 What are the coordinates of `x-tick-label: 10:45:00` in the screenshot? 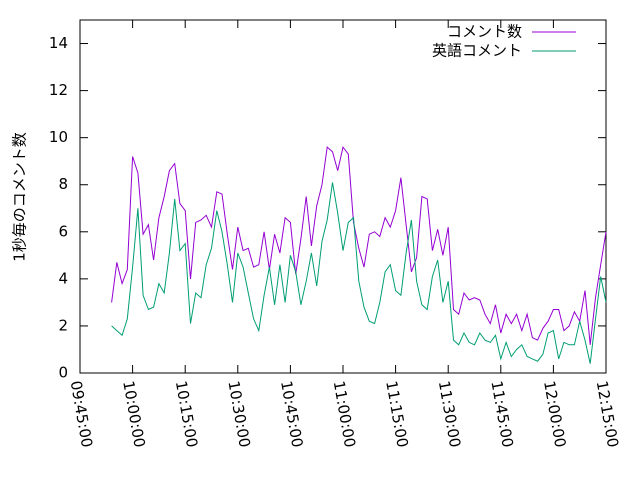 It's located at (291, 413).